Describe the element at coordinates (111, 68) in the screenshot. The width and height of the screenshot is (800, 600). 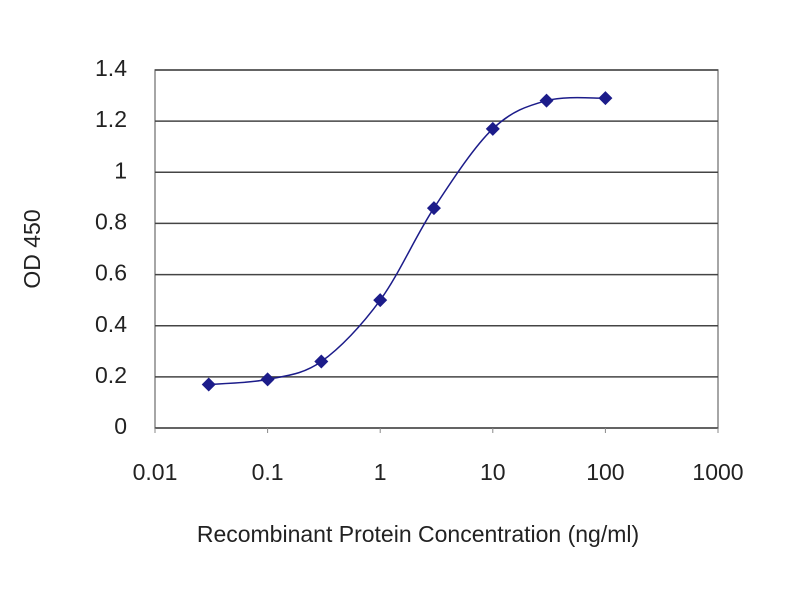
I see `y-tick-label: 1.4` at that location.